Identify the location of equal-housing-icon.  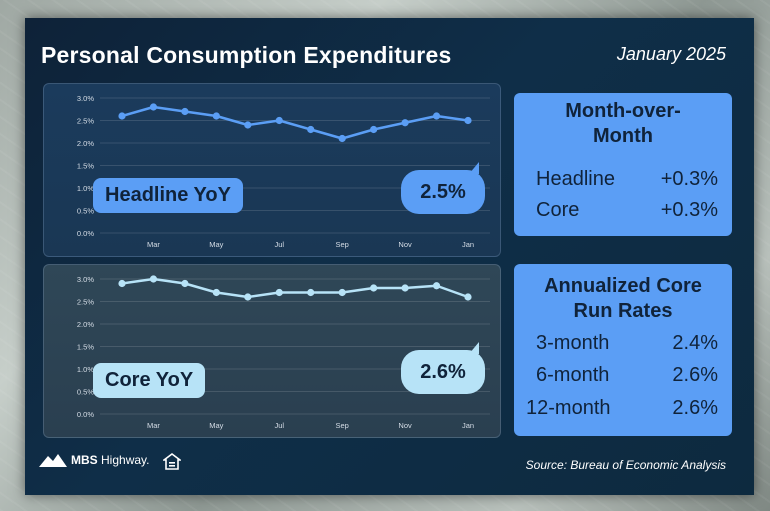
(172, 461).